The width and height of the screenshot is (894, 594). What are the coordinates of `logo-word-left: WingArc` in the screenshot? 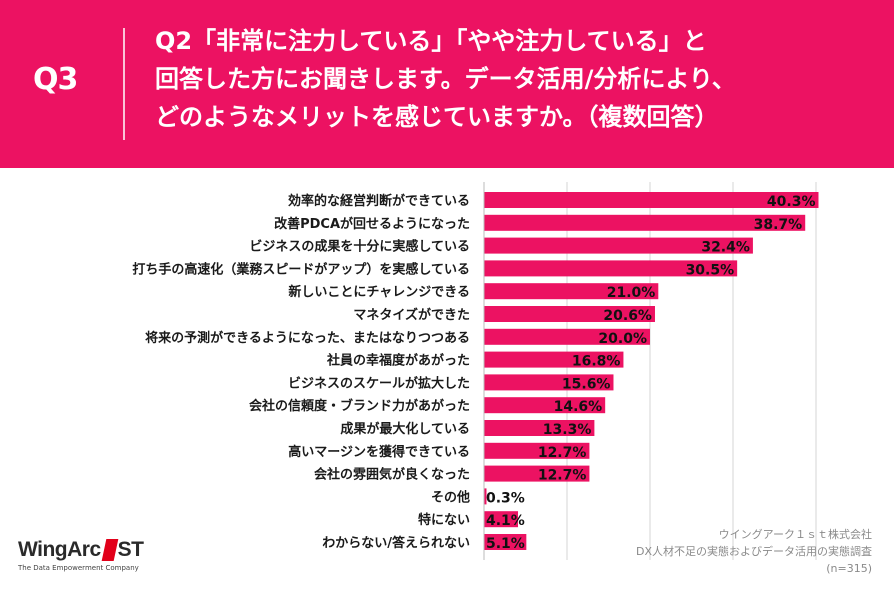 It's located at (59, 549).